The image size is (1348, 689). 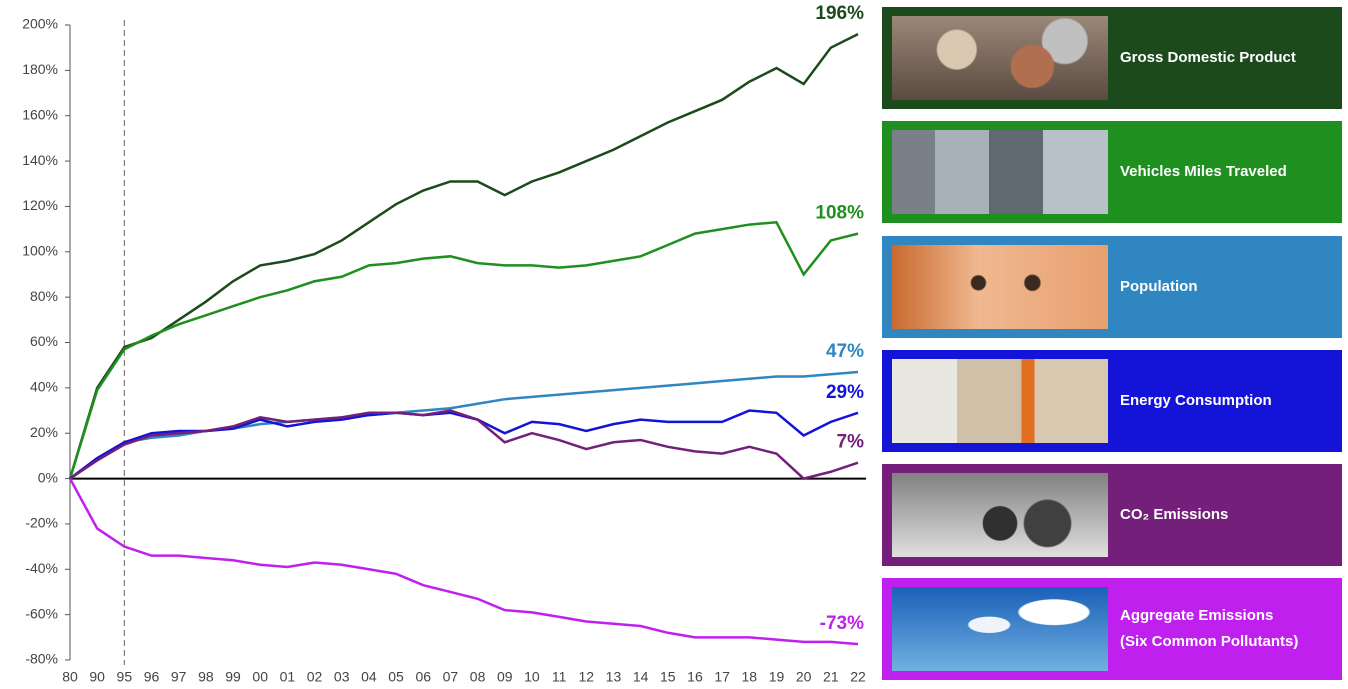 What do you see at coordinates (858, 677) in the screenshot?
I see `x-tick-label: 22` at bounding box center [858, 677].